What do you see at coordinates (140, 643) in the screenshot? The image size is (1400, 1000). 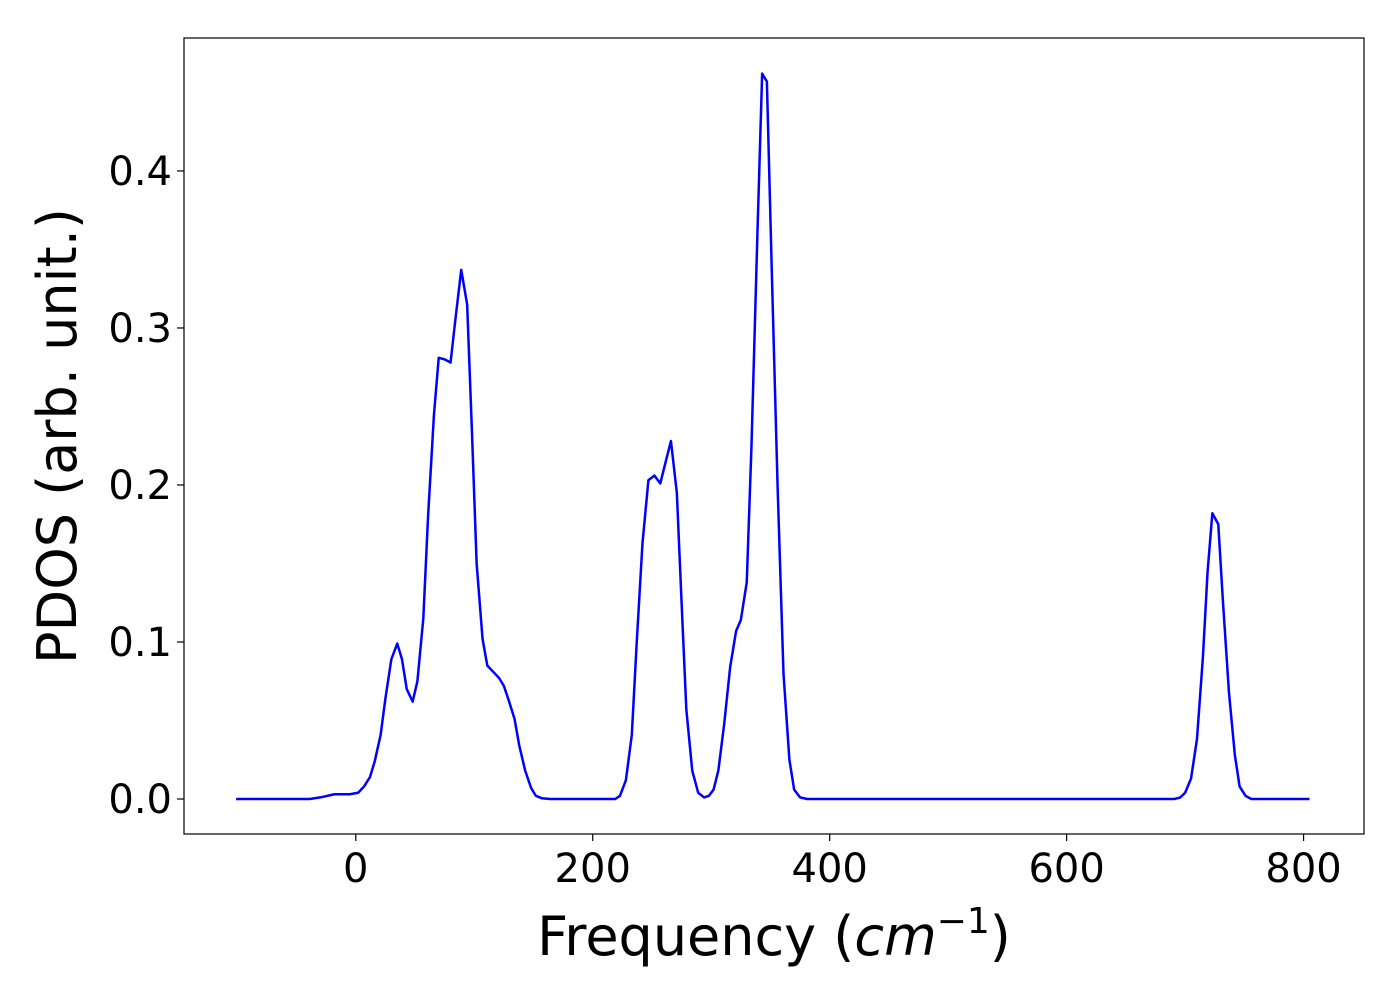 I see `y-tick-label: 0.1` at bounding box center [140, 643].